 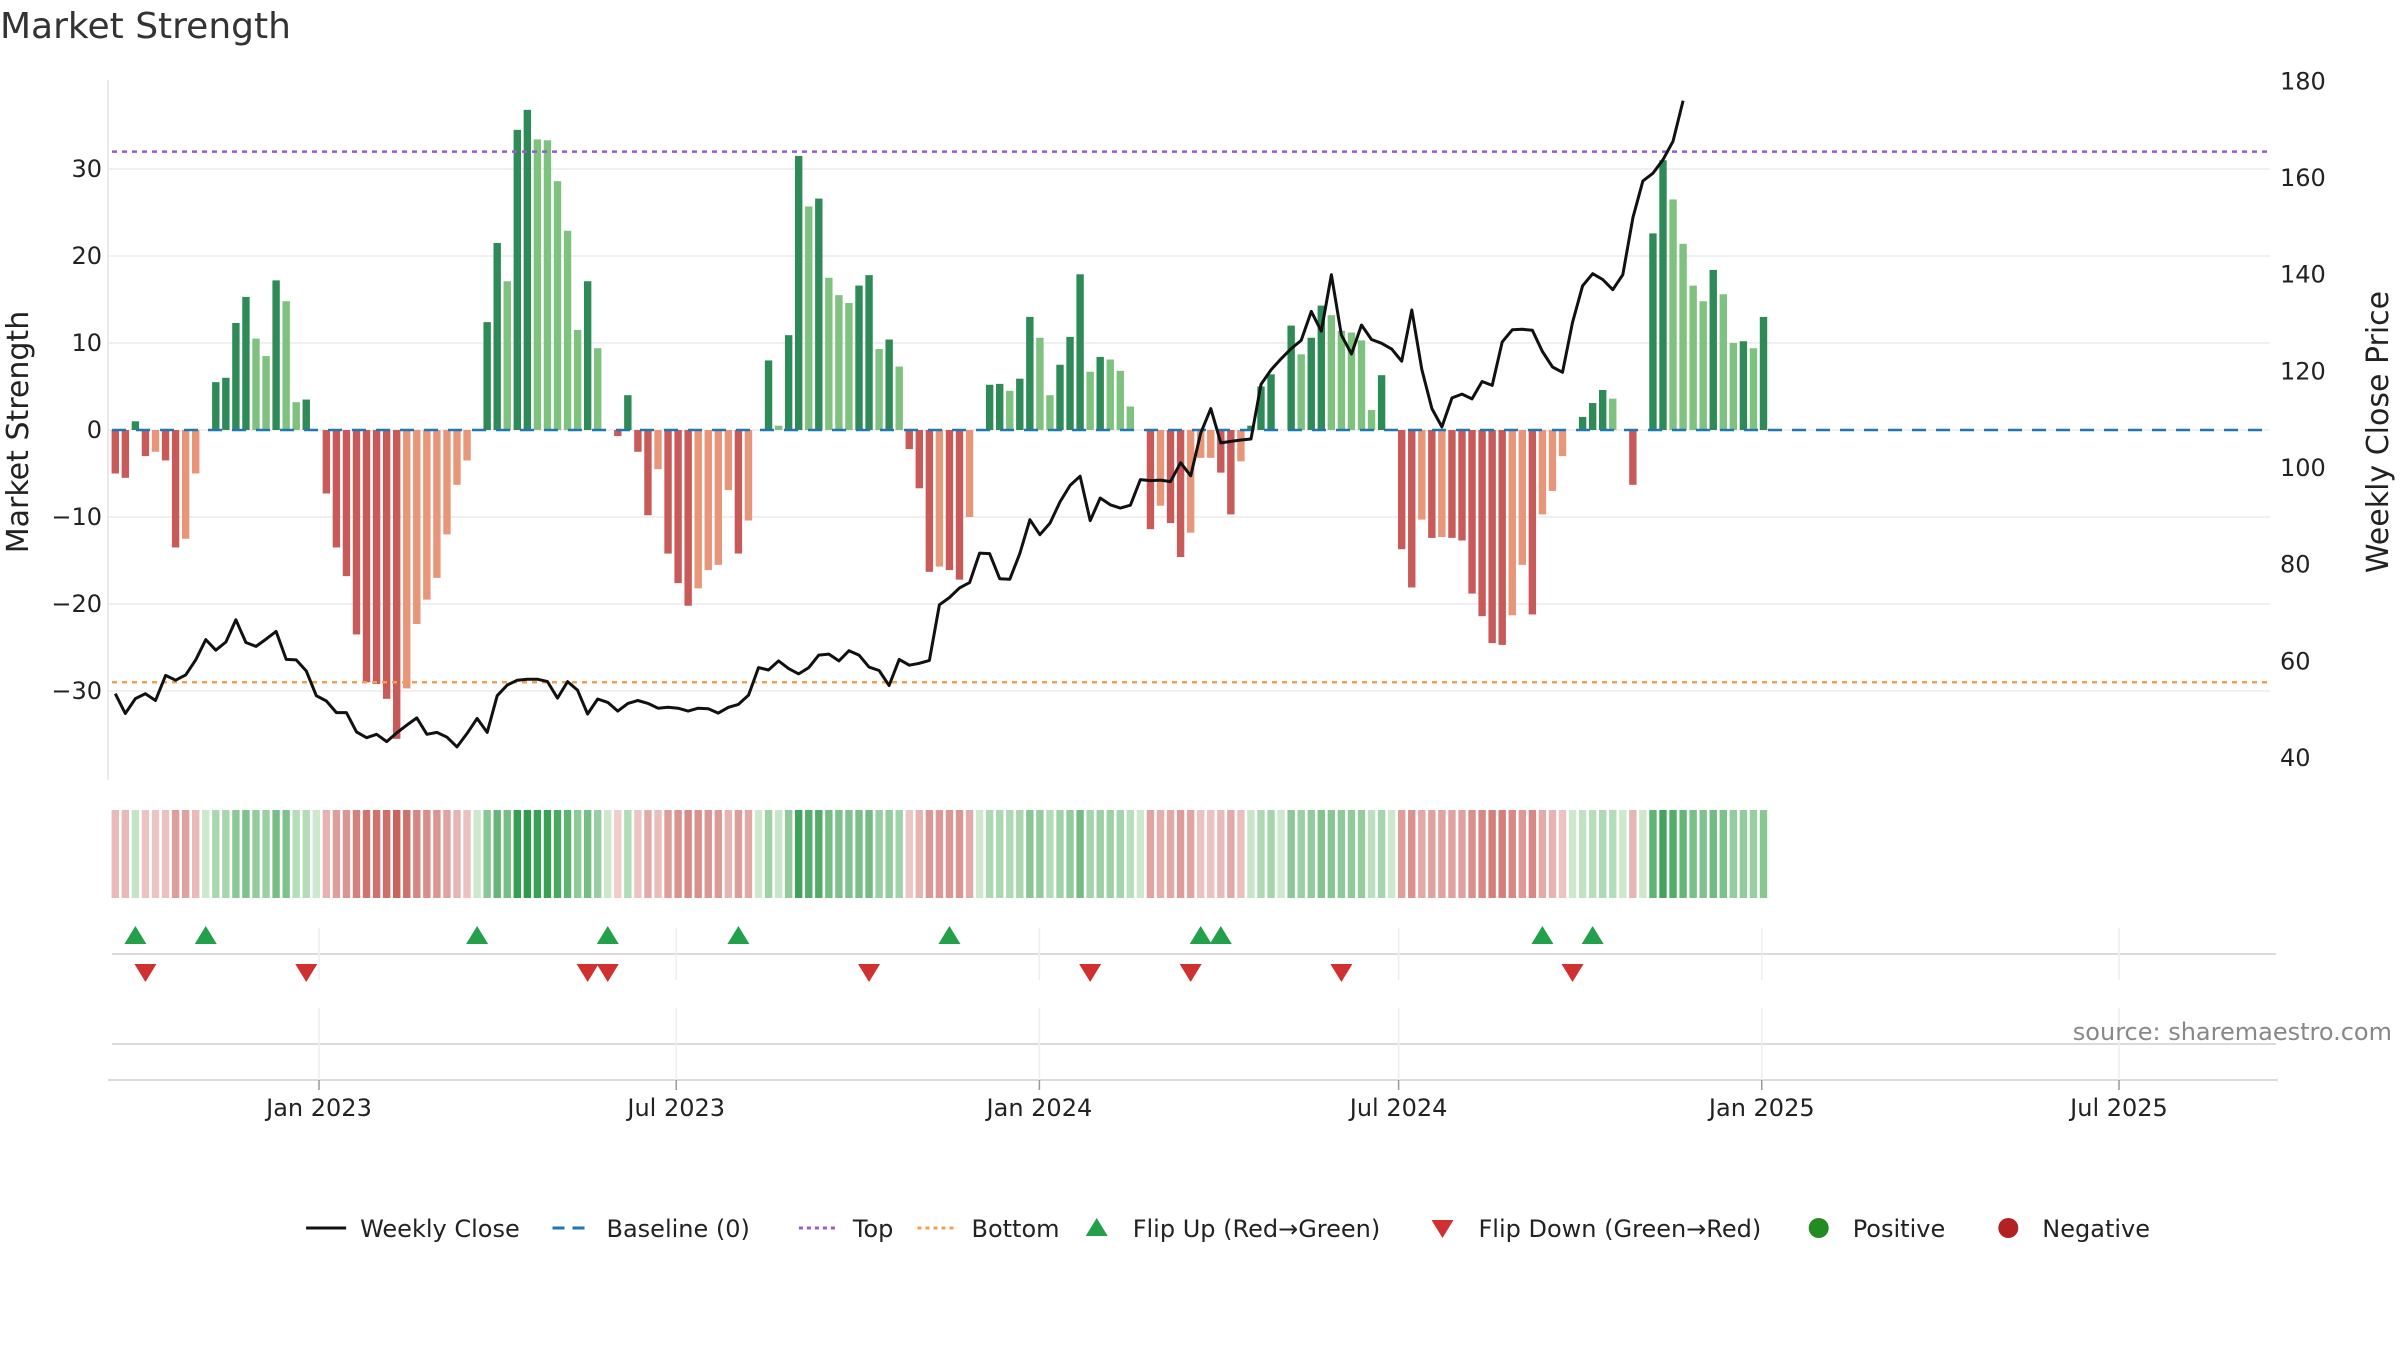 I want to click on flip-up-marker, so click(x=477, y=935).